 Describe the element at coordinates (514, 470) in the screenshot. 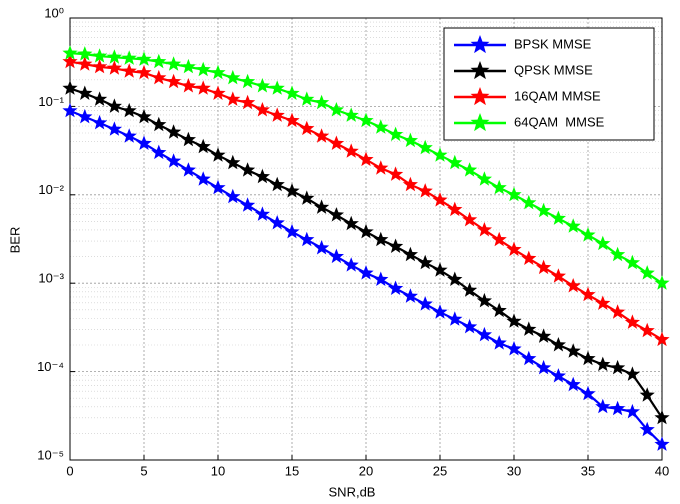

I see `x-tick-label: 30` at that location.